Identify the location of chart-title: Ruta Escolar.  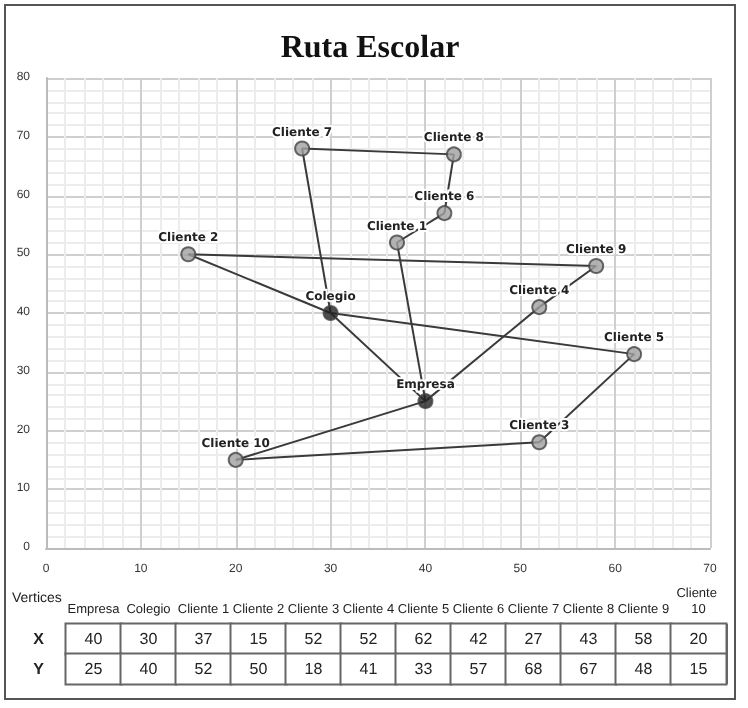
(370, 48).